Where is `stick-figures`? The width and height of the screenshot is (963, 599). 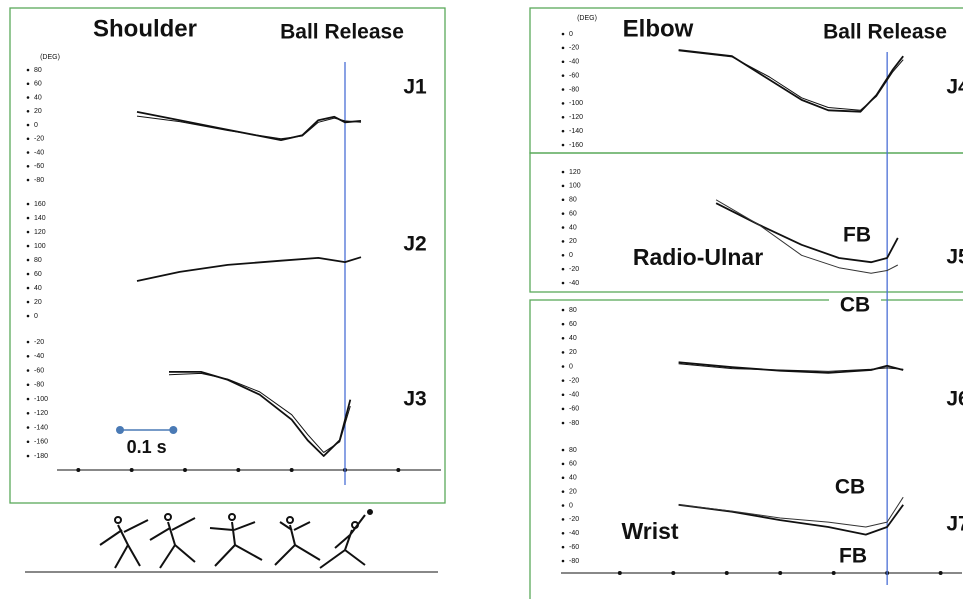 stick-figures is located at coordinates (231, 541).